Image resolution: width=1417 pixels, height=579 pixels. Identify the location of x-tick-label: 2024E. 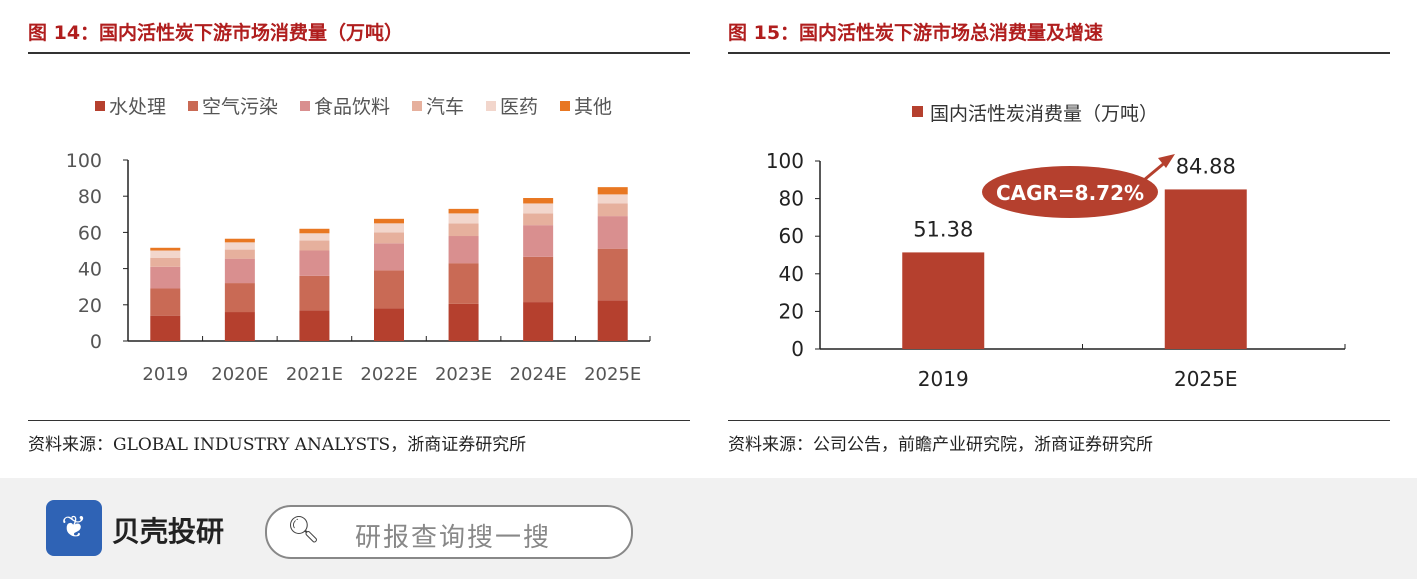
(538, 374).